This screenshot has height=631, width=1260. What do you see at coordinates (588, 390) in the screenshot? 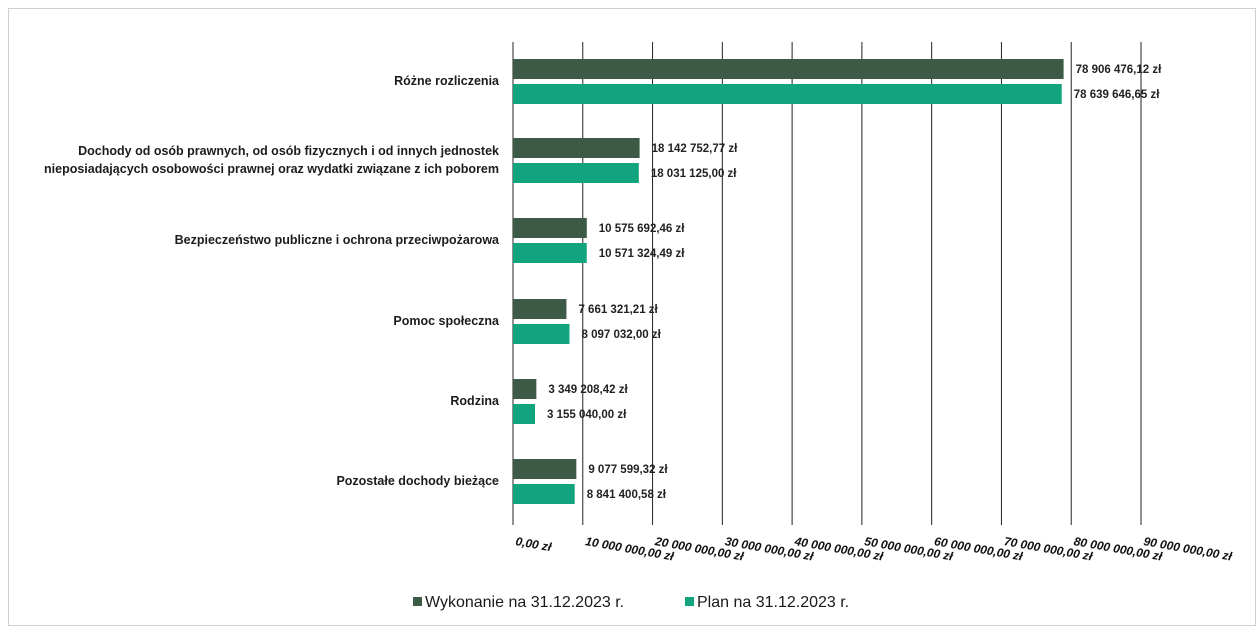
I see `data-label: 3 349 208,42 zł` at bounding box center [588, 390].